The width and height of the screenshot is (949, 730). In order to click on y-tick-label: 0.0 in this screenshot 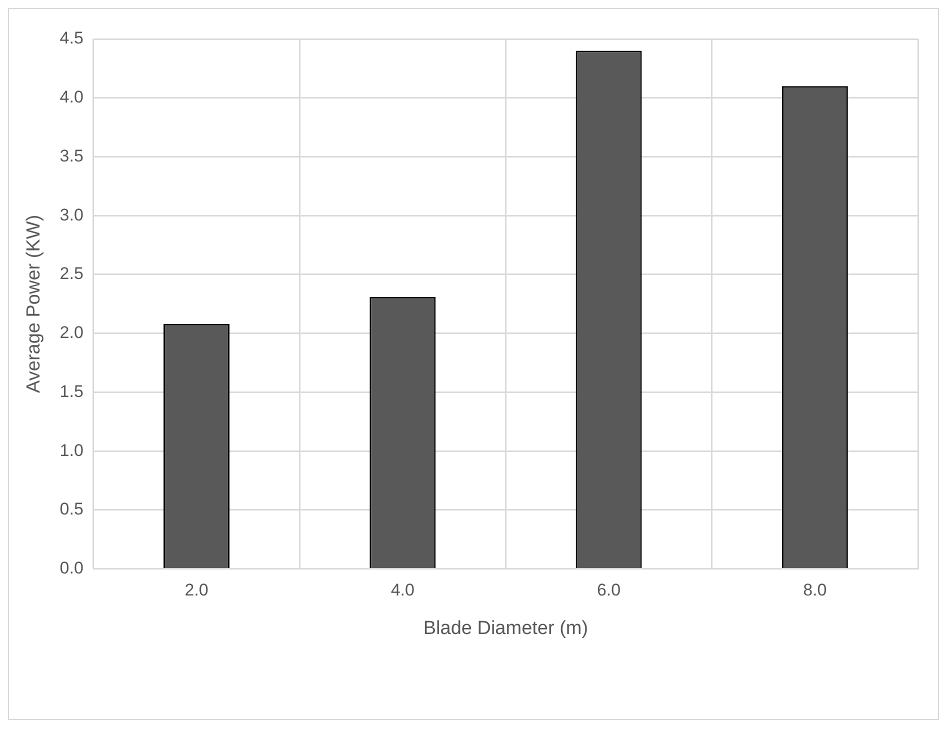, I will do `click(72, 568)`.